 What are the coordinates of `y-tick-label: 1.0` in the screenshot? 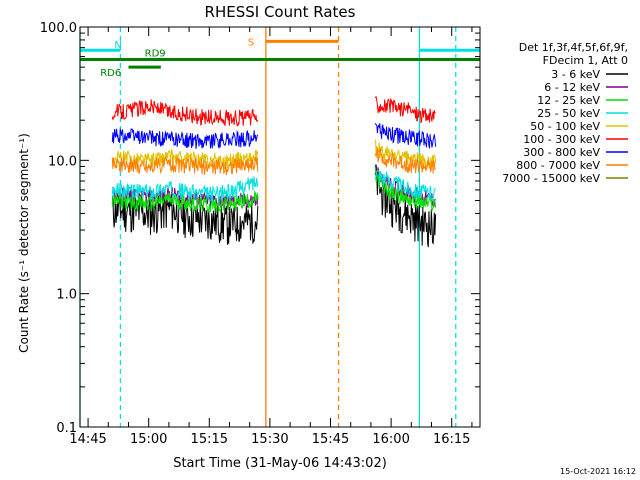 It's located at (66, 295).